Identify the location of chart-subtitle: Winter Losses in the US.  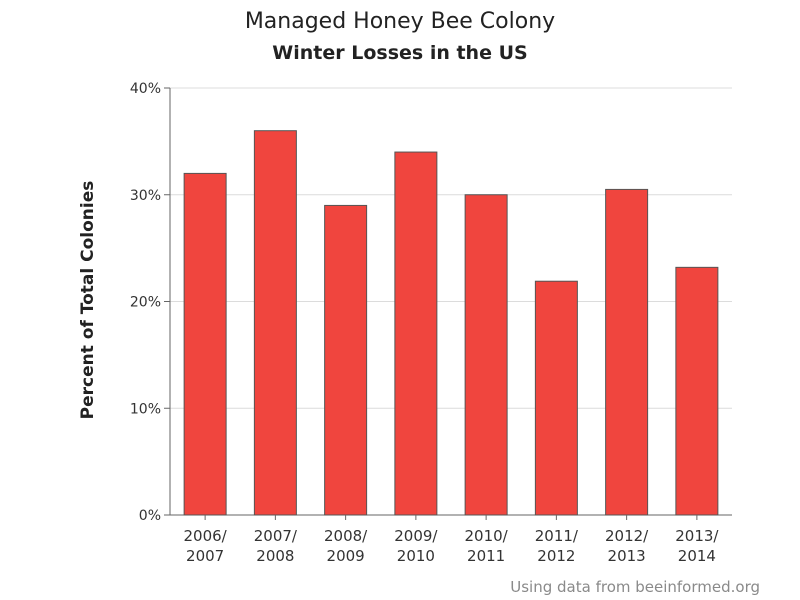
(400, 53).